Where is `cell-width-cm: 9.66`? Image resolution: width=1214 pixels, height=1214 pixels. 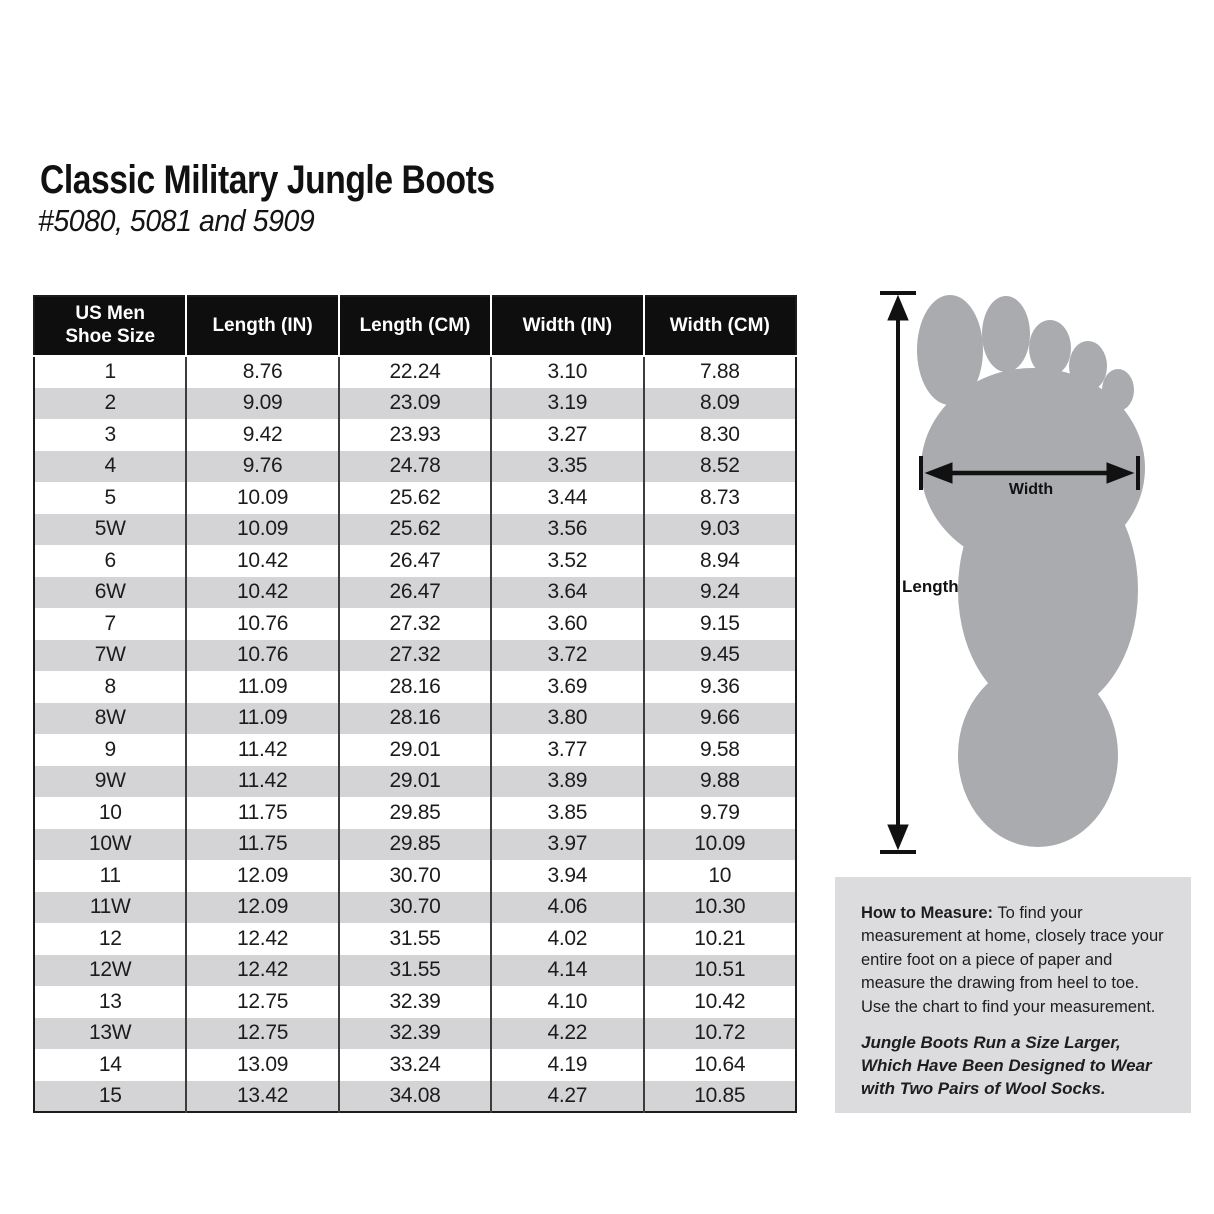
cell-width-cm: 9.66 is located at coordinates (719, 718).